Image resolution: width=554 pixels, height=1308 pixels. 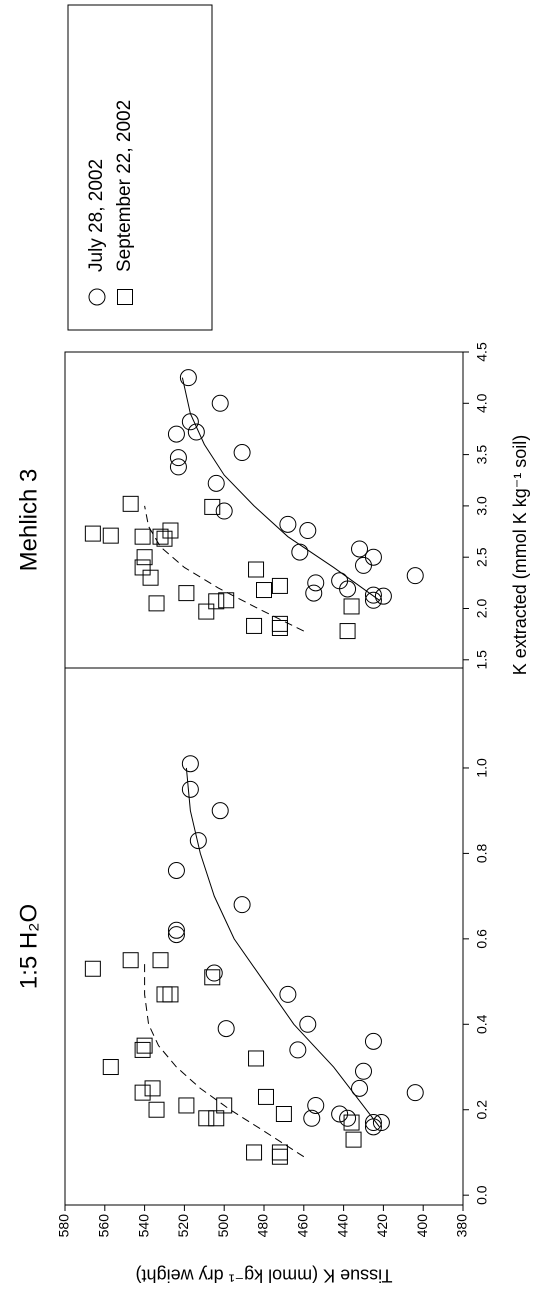 What do you see at coordinates (140, 167) in the screenshot?
I see `legend-box` at bounding box center [140, 167].